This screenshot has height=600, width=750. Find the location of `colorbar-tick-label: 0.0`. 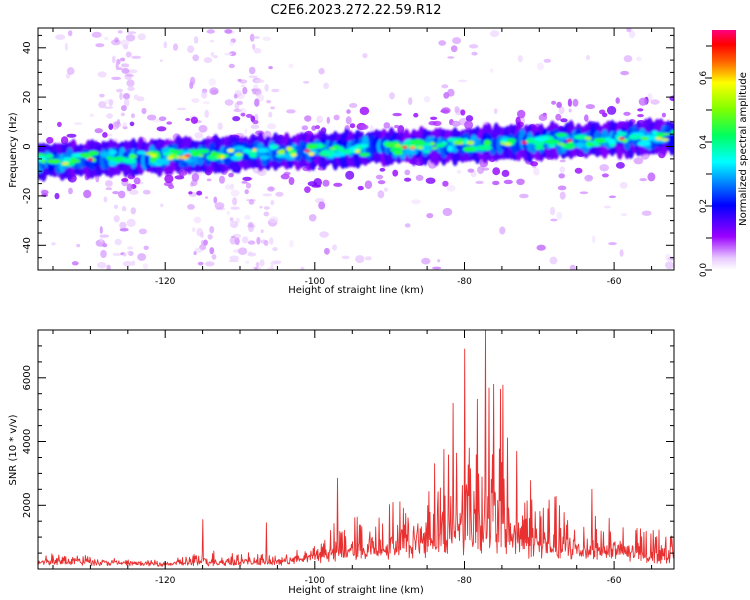

colorbar-tick-label: 0.0 is located at coordinates (704, 270).